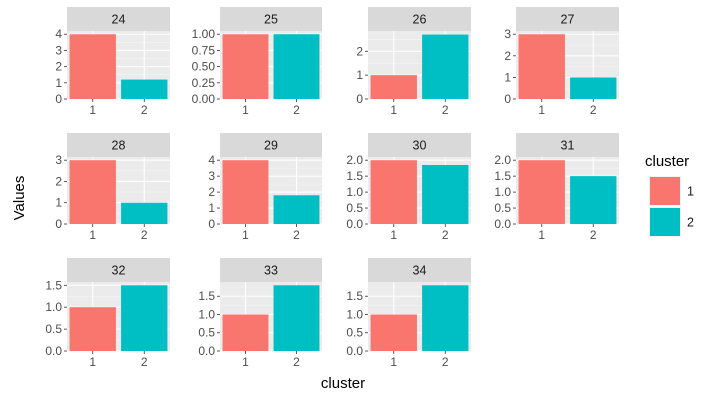 This screenshot has width=705, height=396. I want to click on facet-strip-label: 30, so click(420, 146).